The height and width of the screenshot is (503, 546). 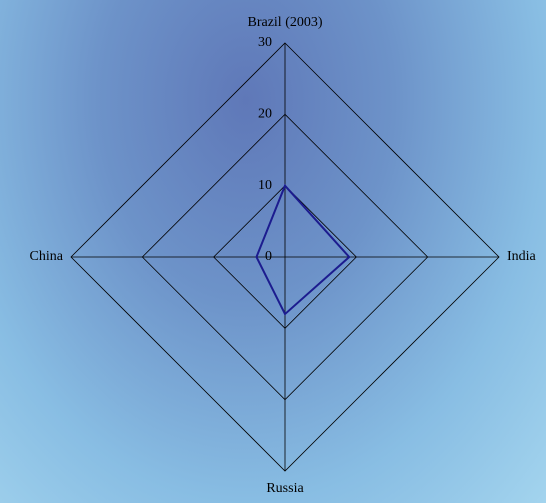 What do you see at coordinates (265, 114) in the screenshot?
I see `tick-label: 20` at bounding box center [265, 114].